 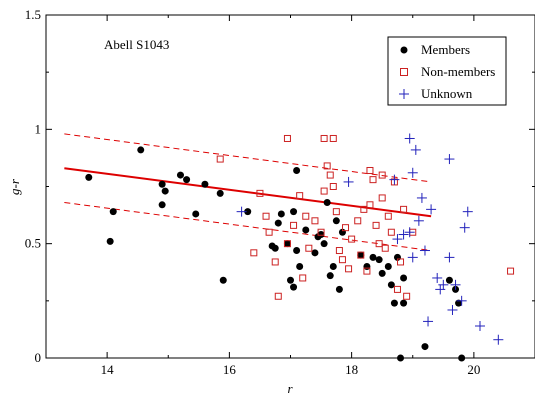 I want to click on x-tick-label: 16, so click(x=230, y=369).